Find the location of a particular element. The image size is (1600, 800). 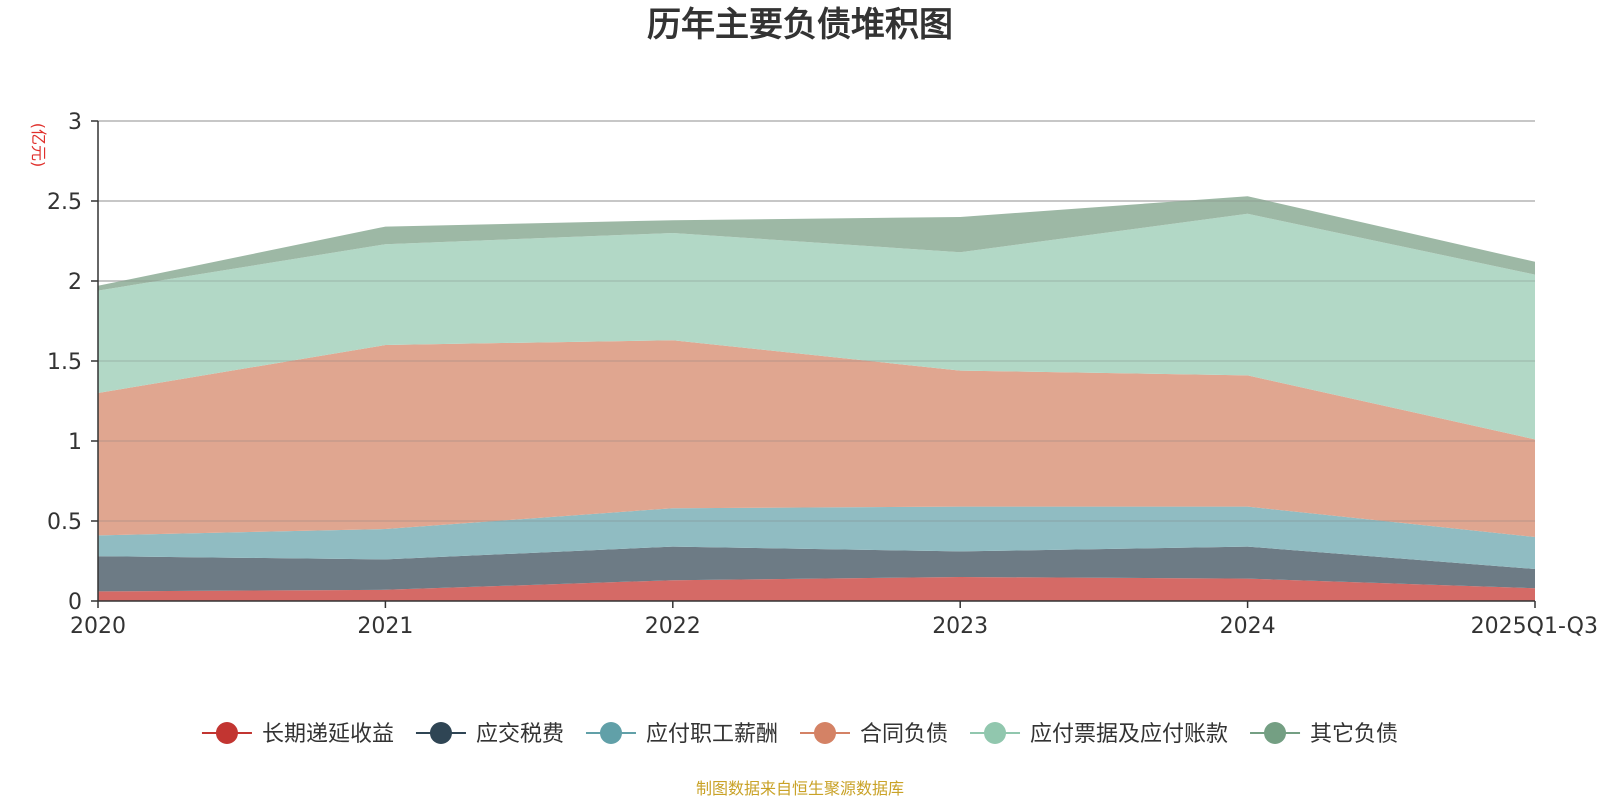

x-tick-label: 2022 is located at coordinates (673, 626).